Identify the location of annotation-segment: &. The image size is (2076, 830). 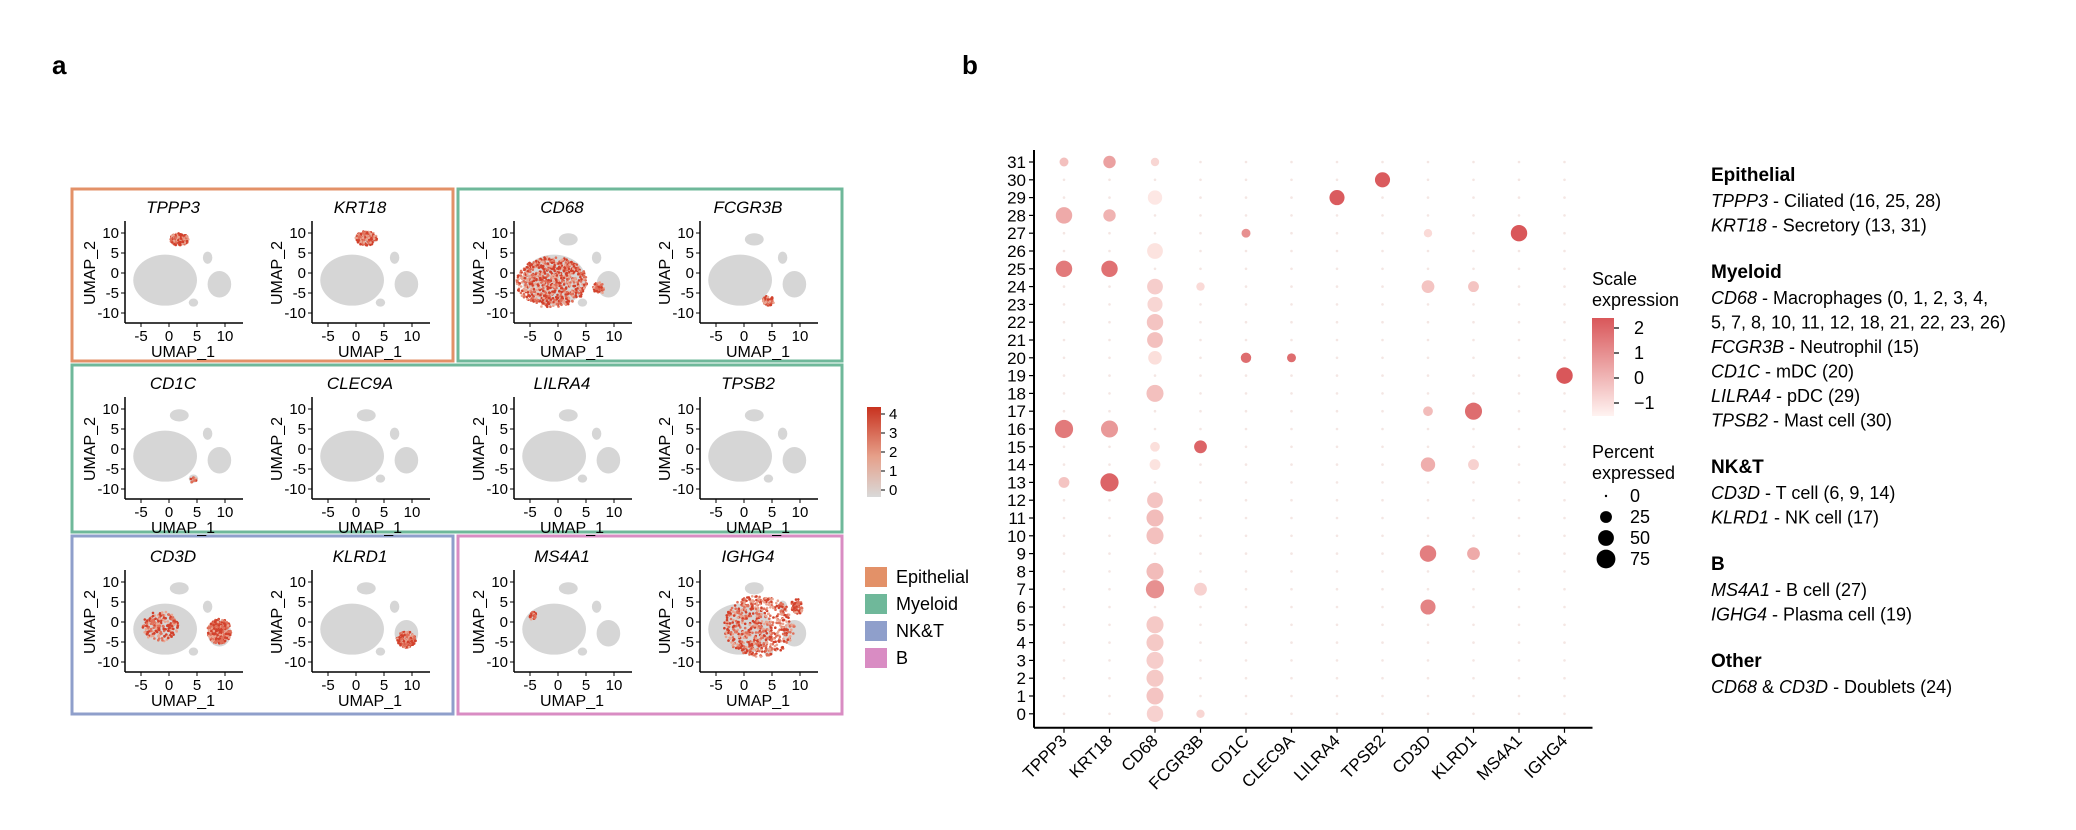
(1768, 687).